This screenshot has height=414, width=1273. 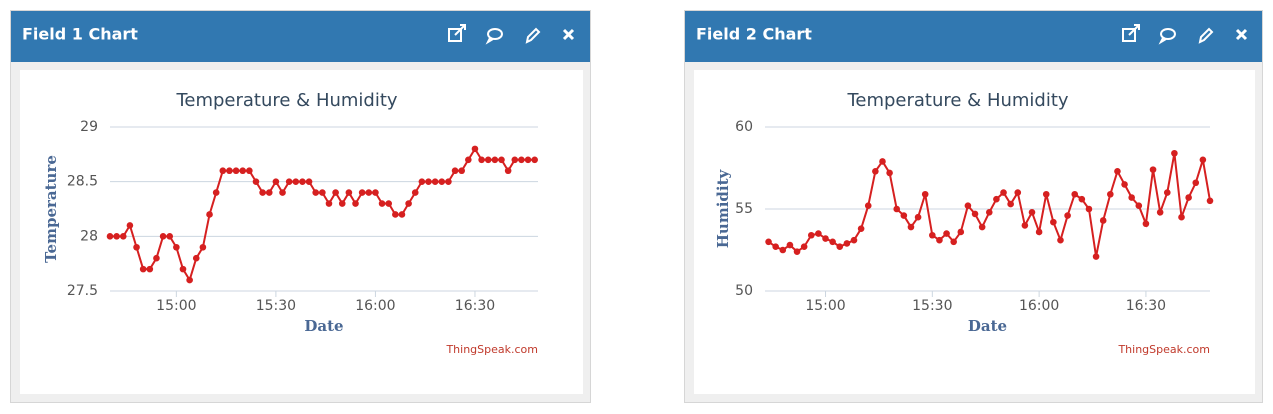 I want to click on y-axis-label: Temperature, so click(x=51, y=209).